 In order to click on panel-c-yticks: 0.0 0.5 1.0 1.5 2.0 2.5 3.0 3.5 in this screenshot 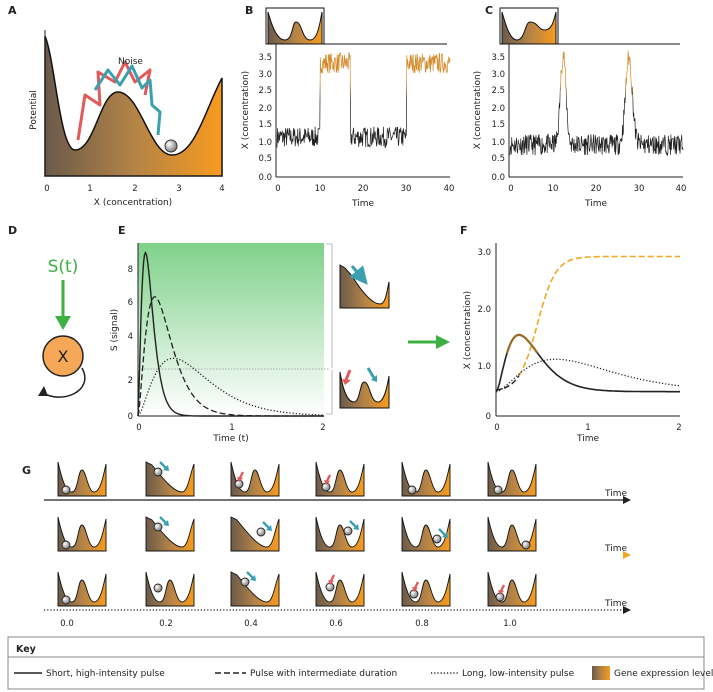, I will do `click(498, 118)`.